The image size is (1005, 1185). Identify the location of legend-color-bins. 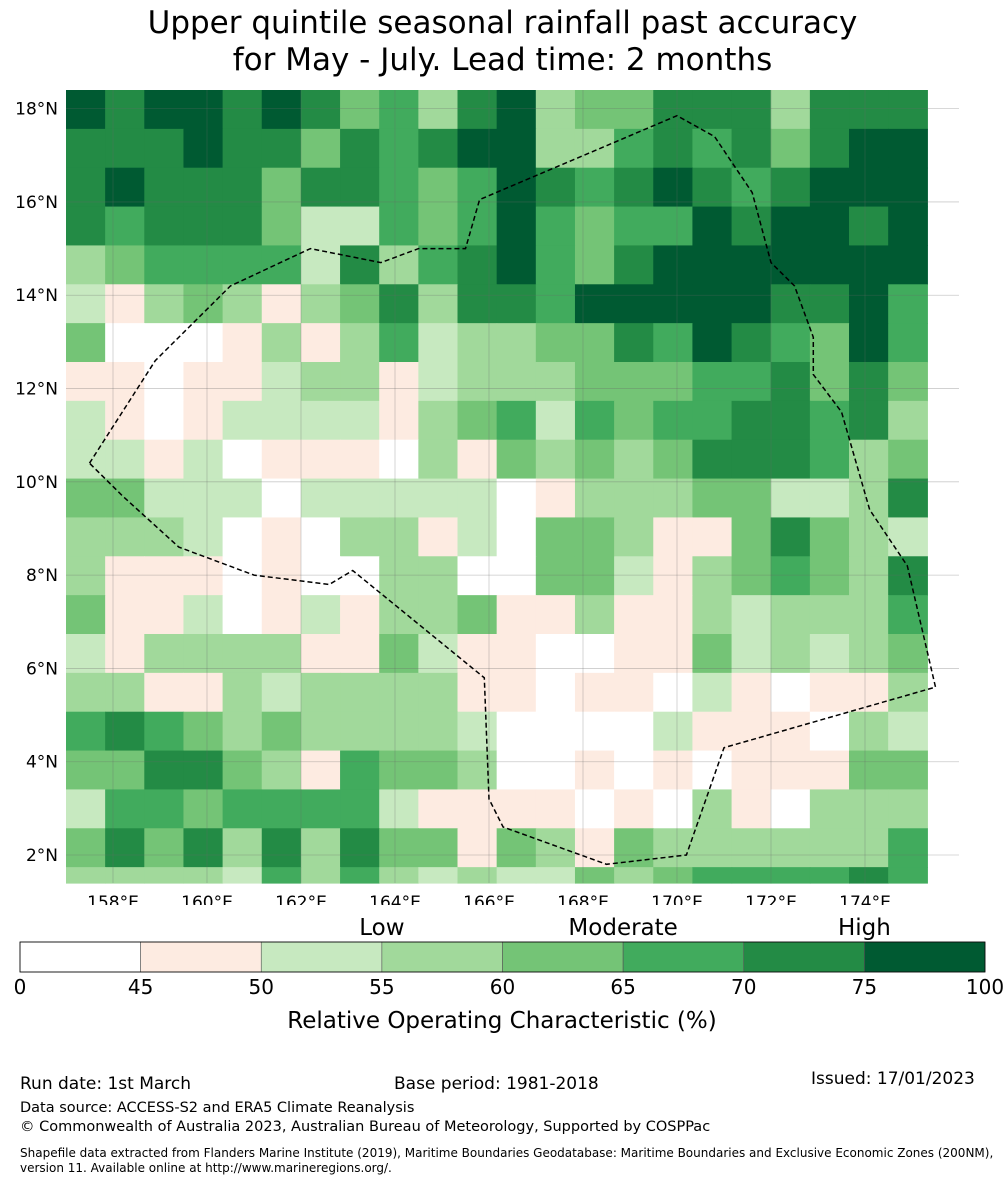
(502, 957).